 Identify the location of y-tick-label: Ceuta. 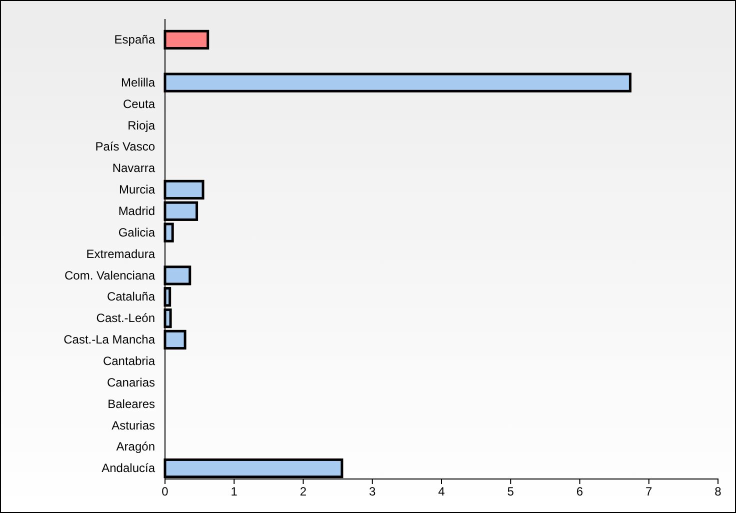
(139, 103).